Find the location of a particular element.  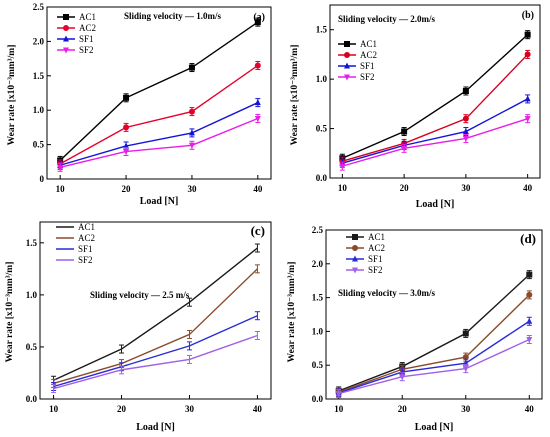

series-ac1 is located at coordinates (155, 314).